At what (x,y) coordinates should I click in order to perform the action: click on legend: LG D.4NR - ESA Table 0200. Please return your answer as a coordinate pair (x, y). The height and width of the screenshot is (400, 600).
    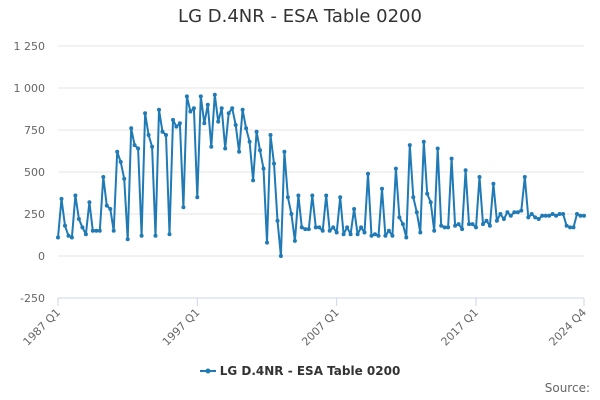
    Looking at the image, I should click on (300, 371).